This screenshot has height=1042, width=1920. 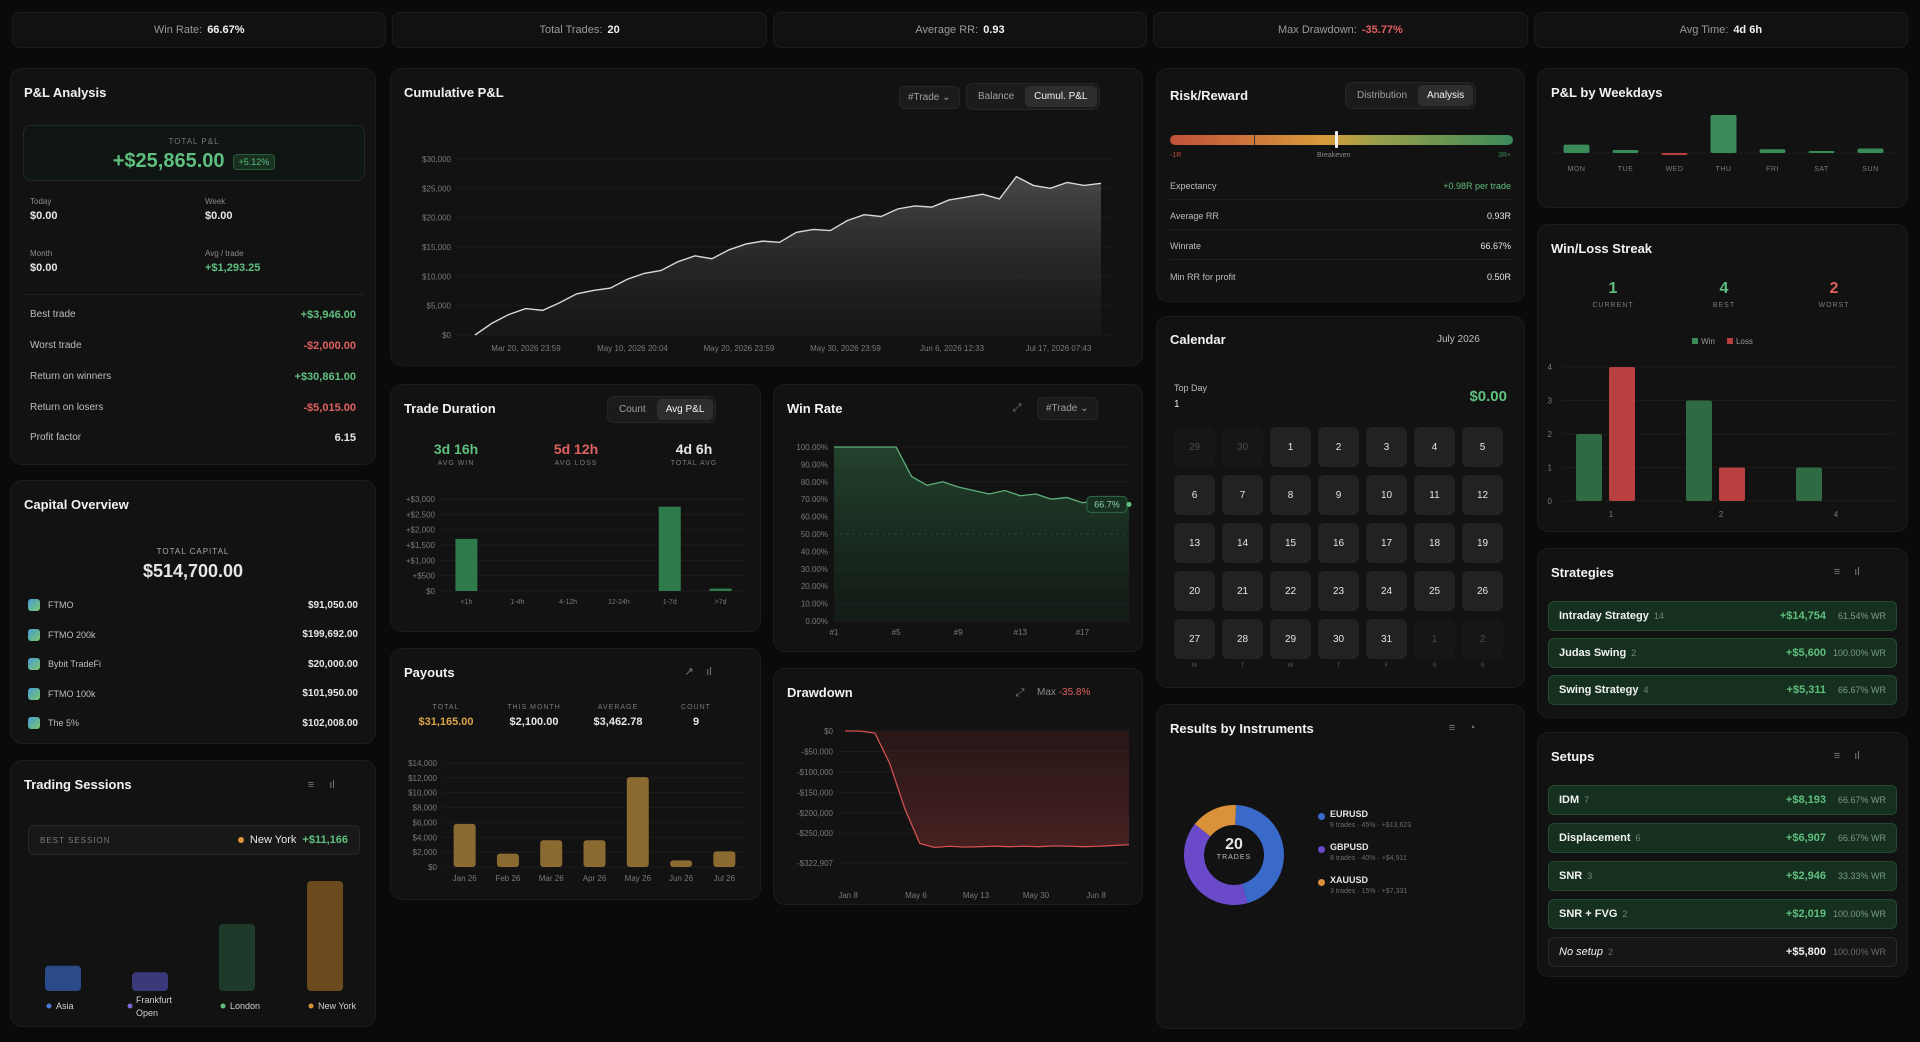 I want to click on setups-row: Displacement 6 +$6,907 66.67% WR, so click(x=1722, y=838).